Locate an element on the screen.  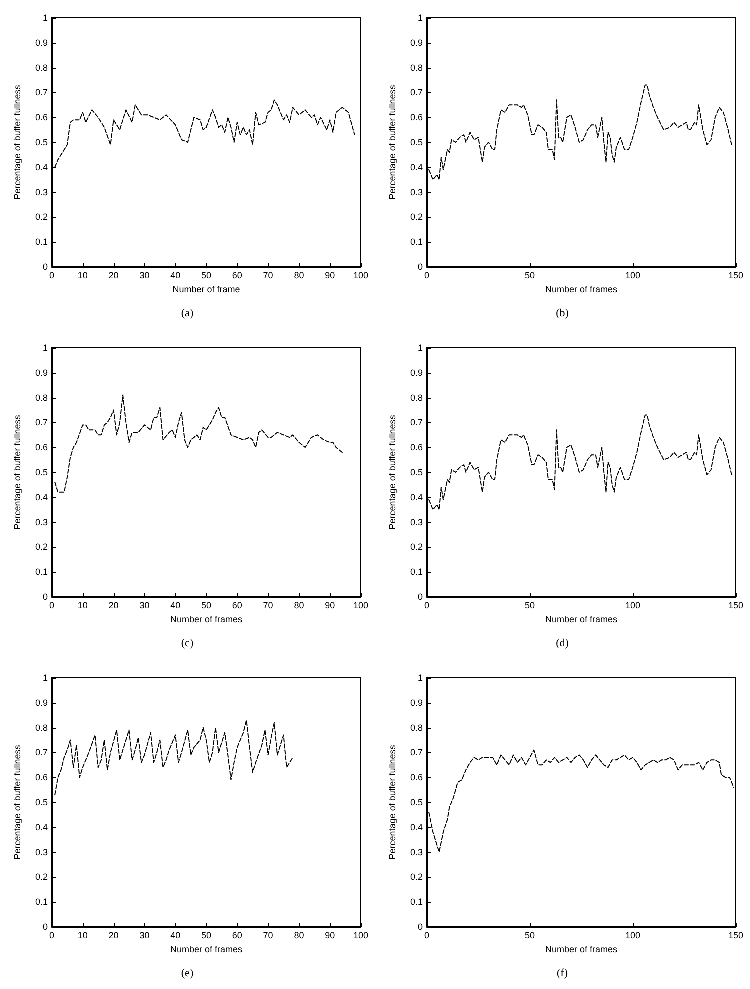
text: (d) is located at coordinates (563, 644).